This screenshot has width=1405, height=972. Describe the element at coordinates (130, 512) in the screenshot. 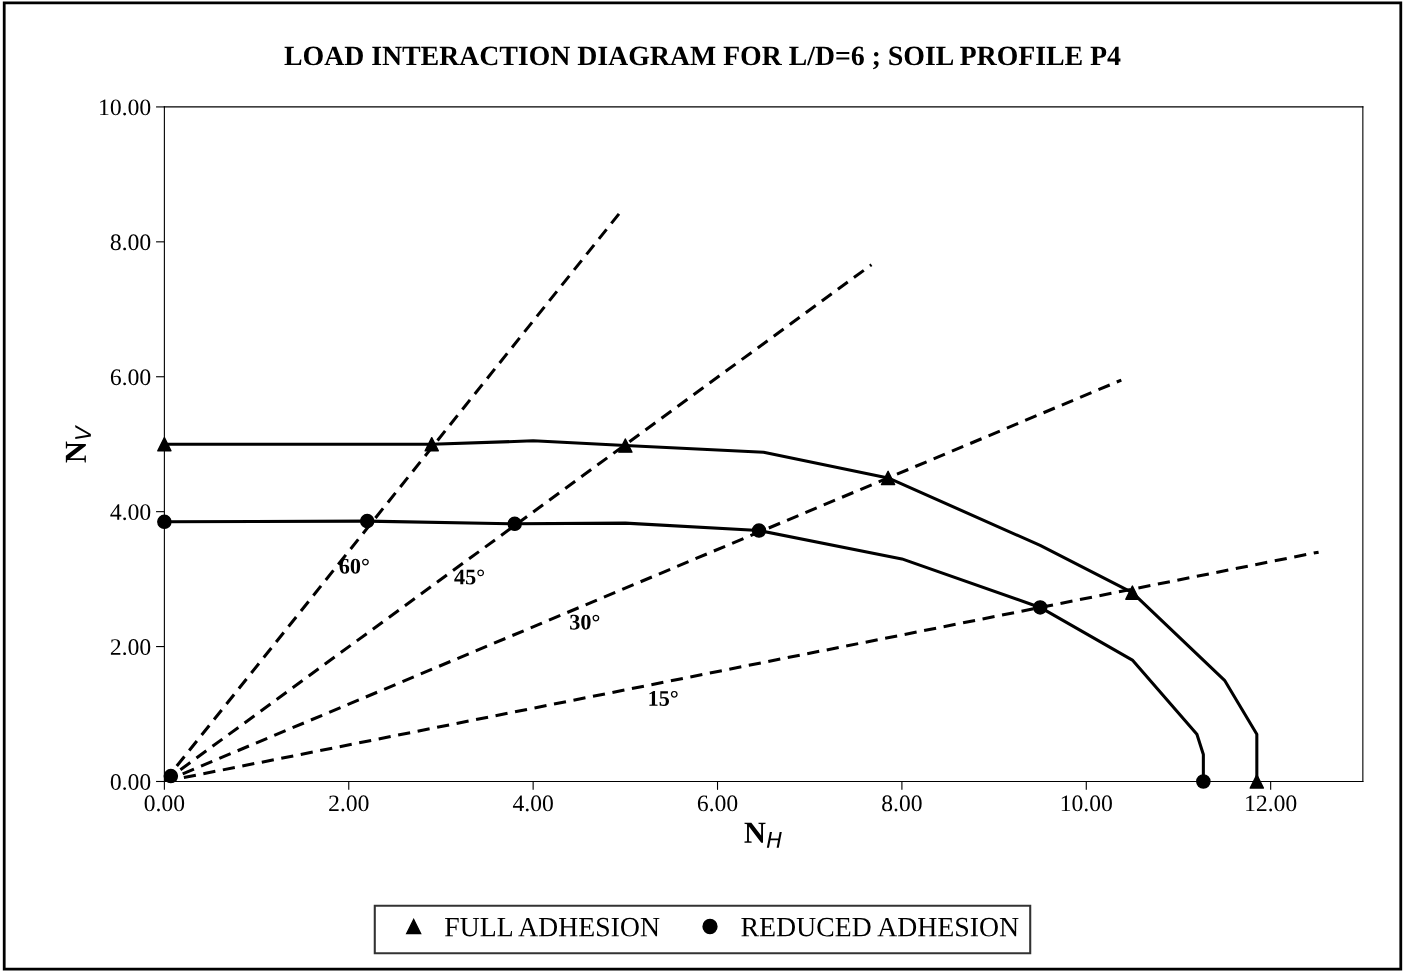

I see `y-tick-label: 4.00` at that location.